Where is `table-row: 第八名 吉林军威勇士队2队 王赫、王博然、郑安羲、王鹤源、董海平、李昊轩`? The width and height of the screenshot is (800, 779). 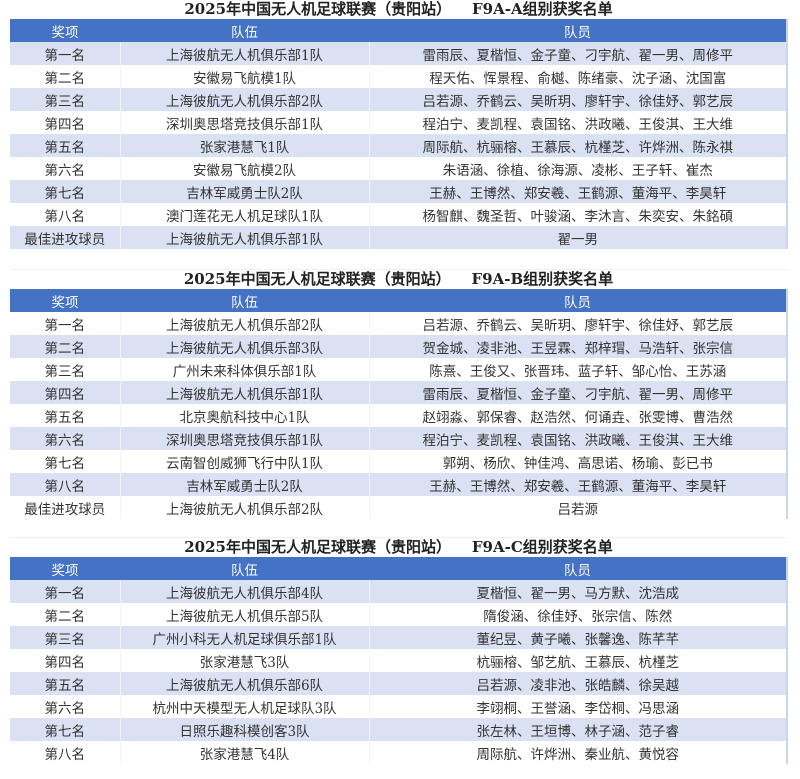
table-row: 第八名 吉林军威勇士队2队 王赫、王博然、郑安羲、王鹤源、董海平、李昊轩 is located at coordinates (398, 484).